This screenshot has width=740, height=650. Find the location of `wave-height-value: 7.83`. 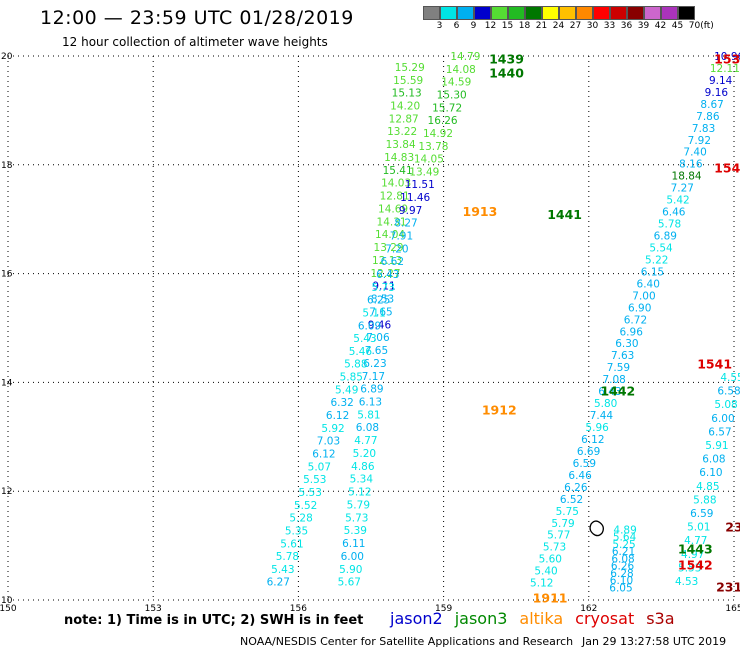

wave-height-value: 7.83 is located at coordinates (703, 129).